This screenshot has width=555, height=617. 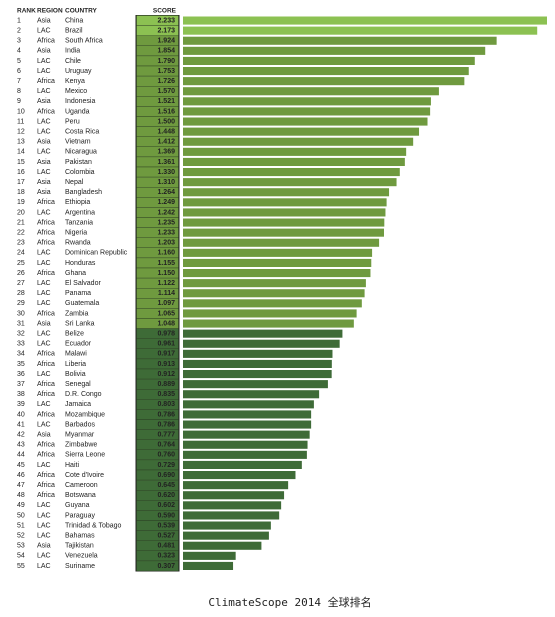 I want to click on score-label: 1.369, so click(x=166, y=152).